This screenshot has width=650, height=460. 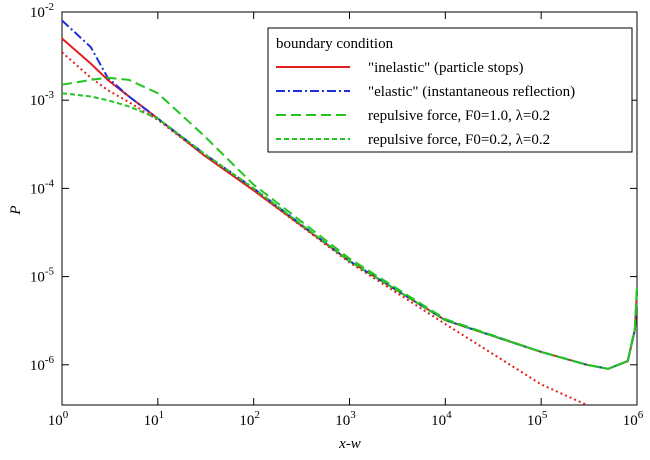 I want to click on y-tick-label-exponent: -6, so click(x=50, y=360).